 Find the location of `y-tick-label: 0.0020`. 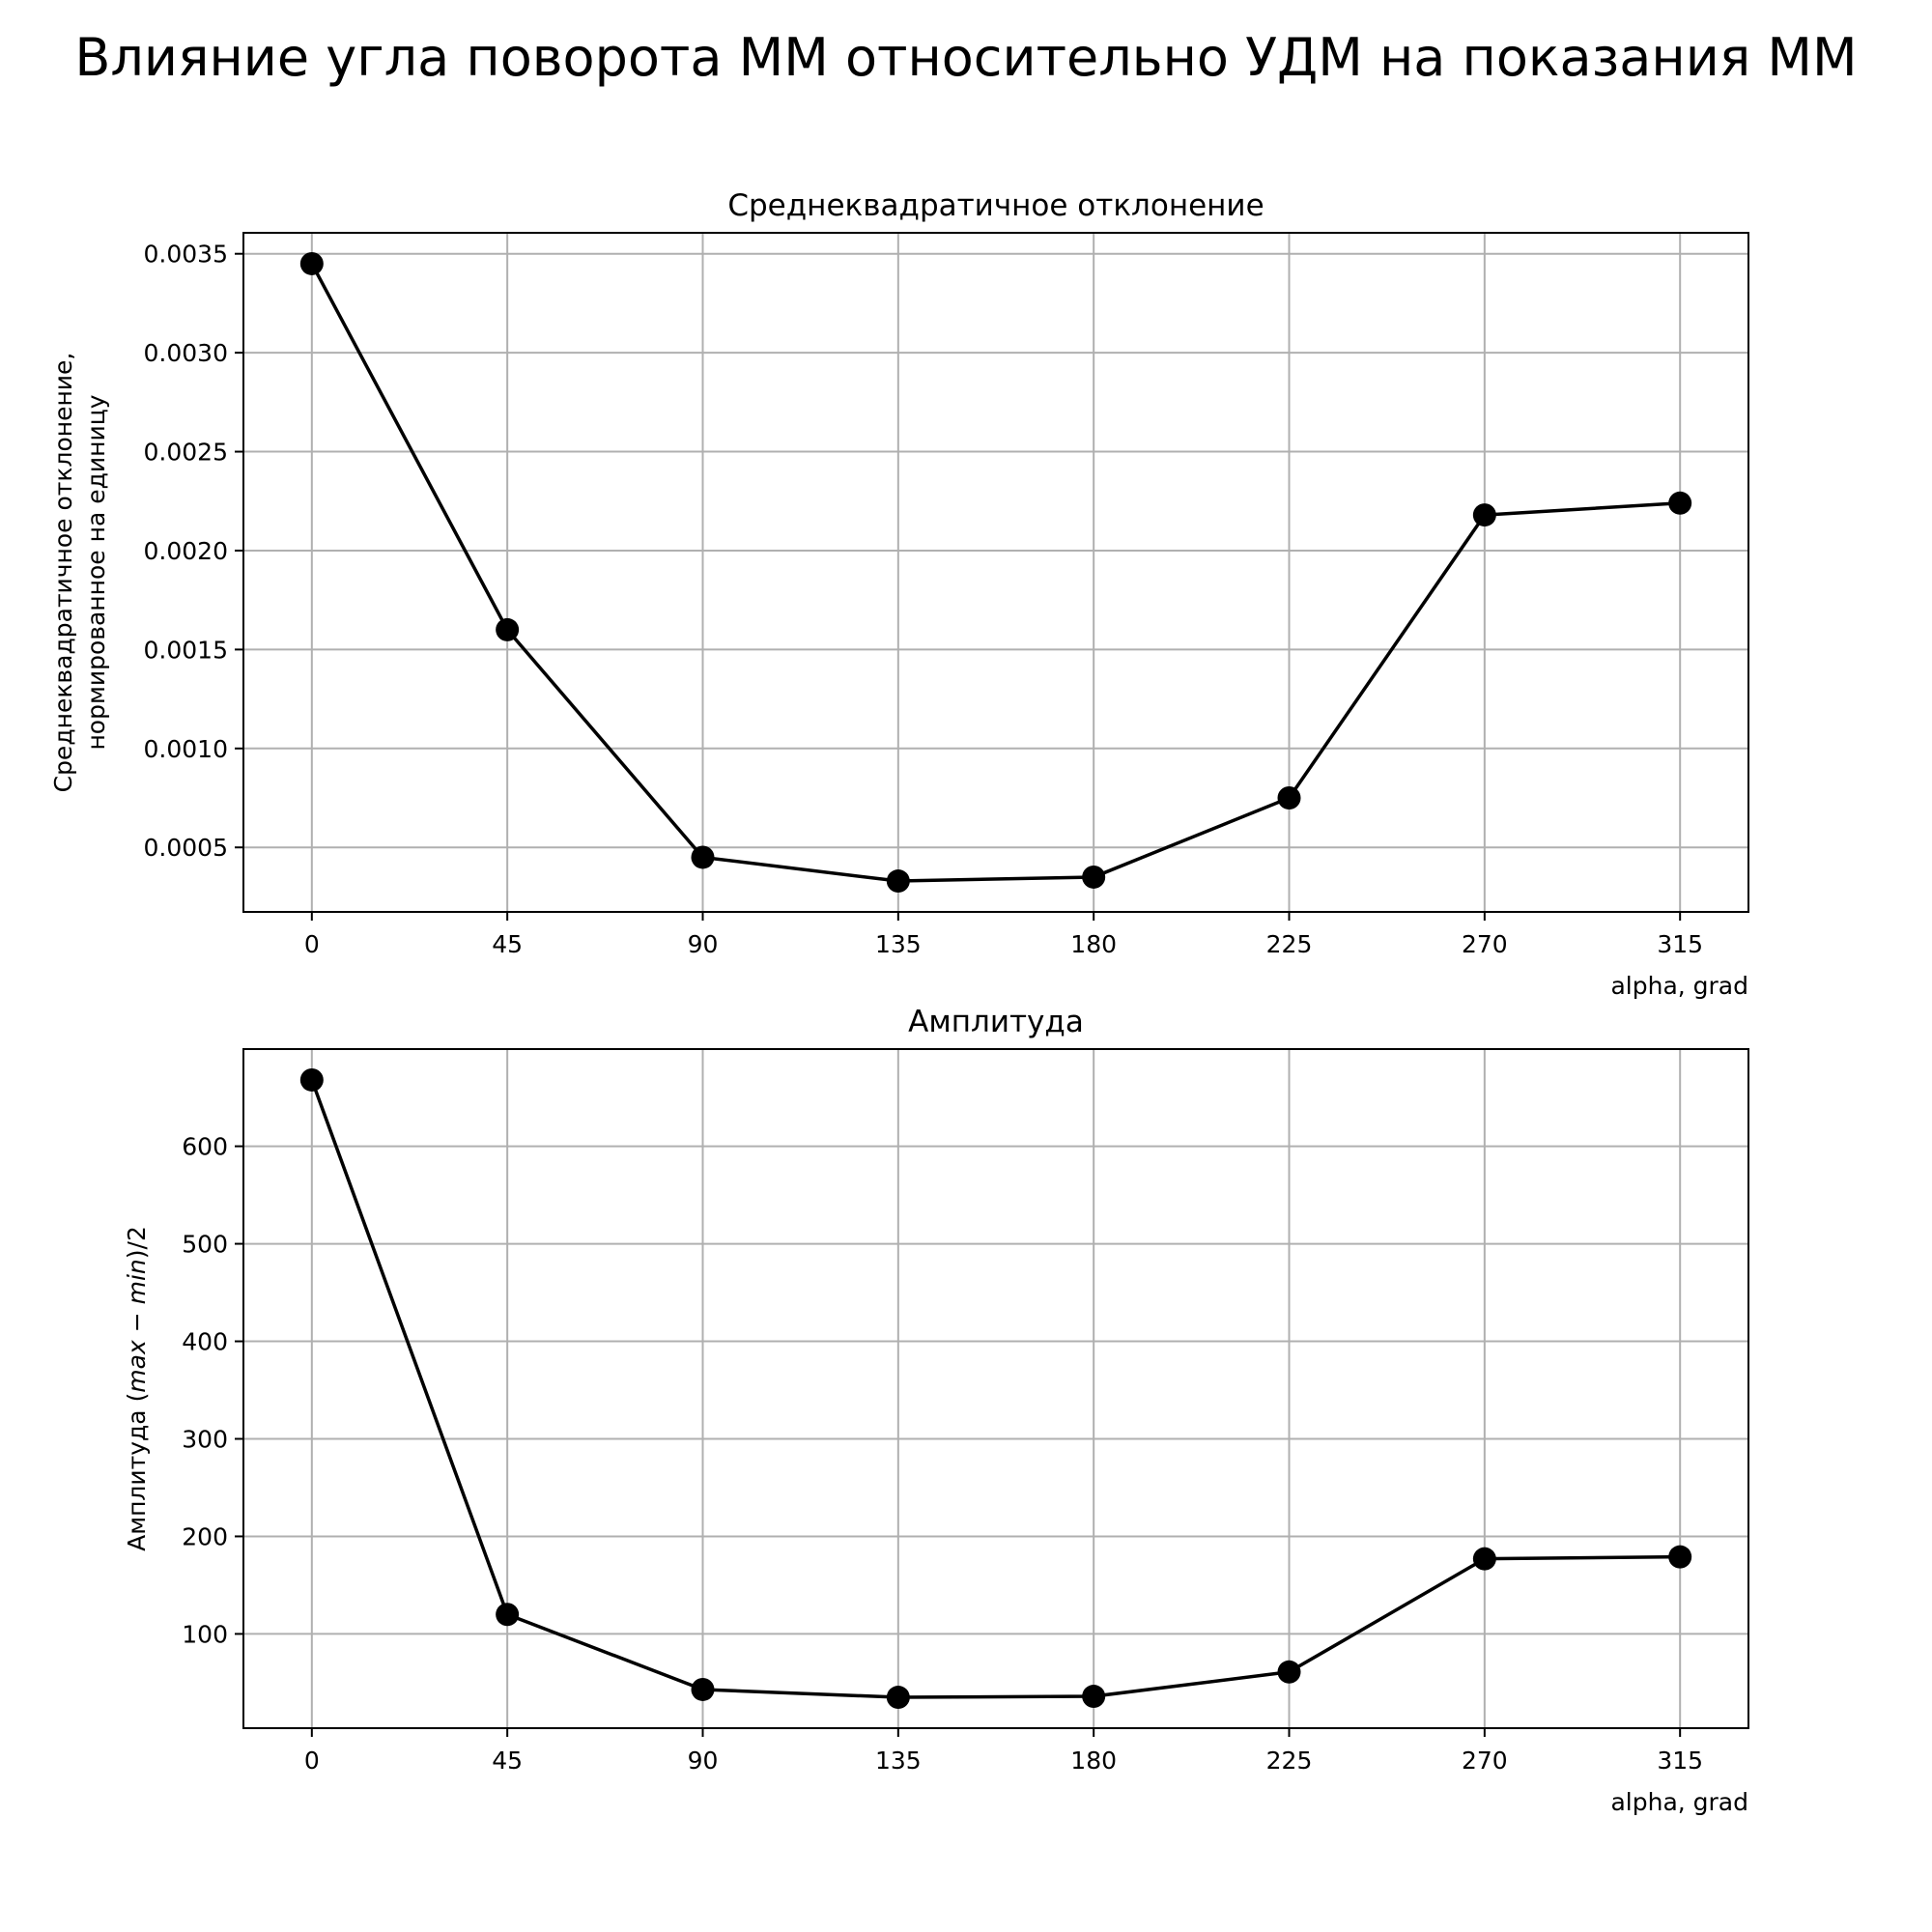

y-tick-label: 0.0020 is located at coordinates (186, 551).